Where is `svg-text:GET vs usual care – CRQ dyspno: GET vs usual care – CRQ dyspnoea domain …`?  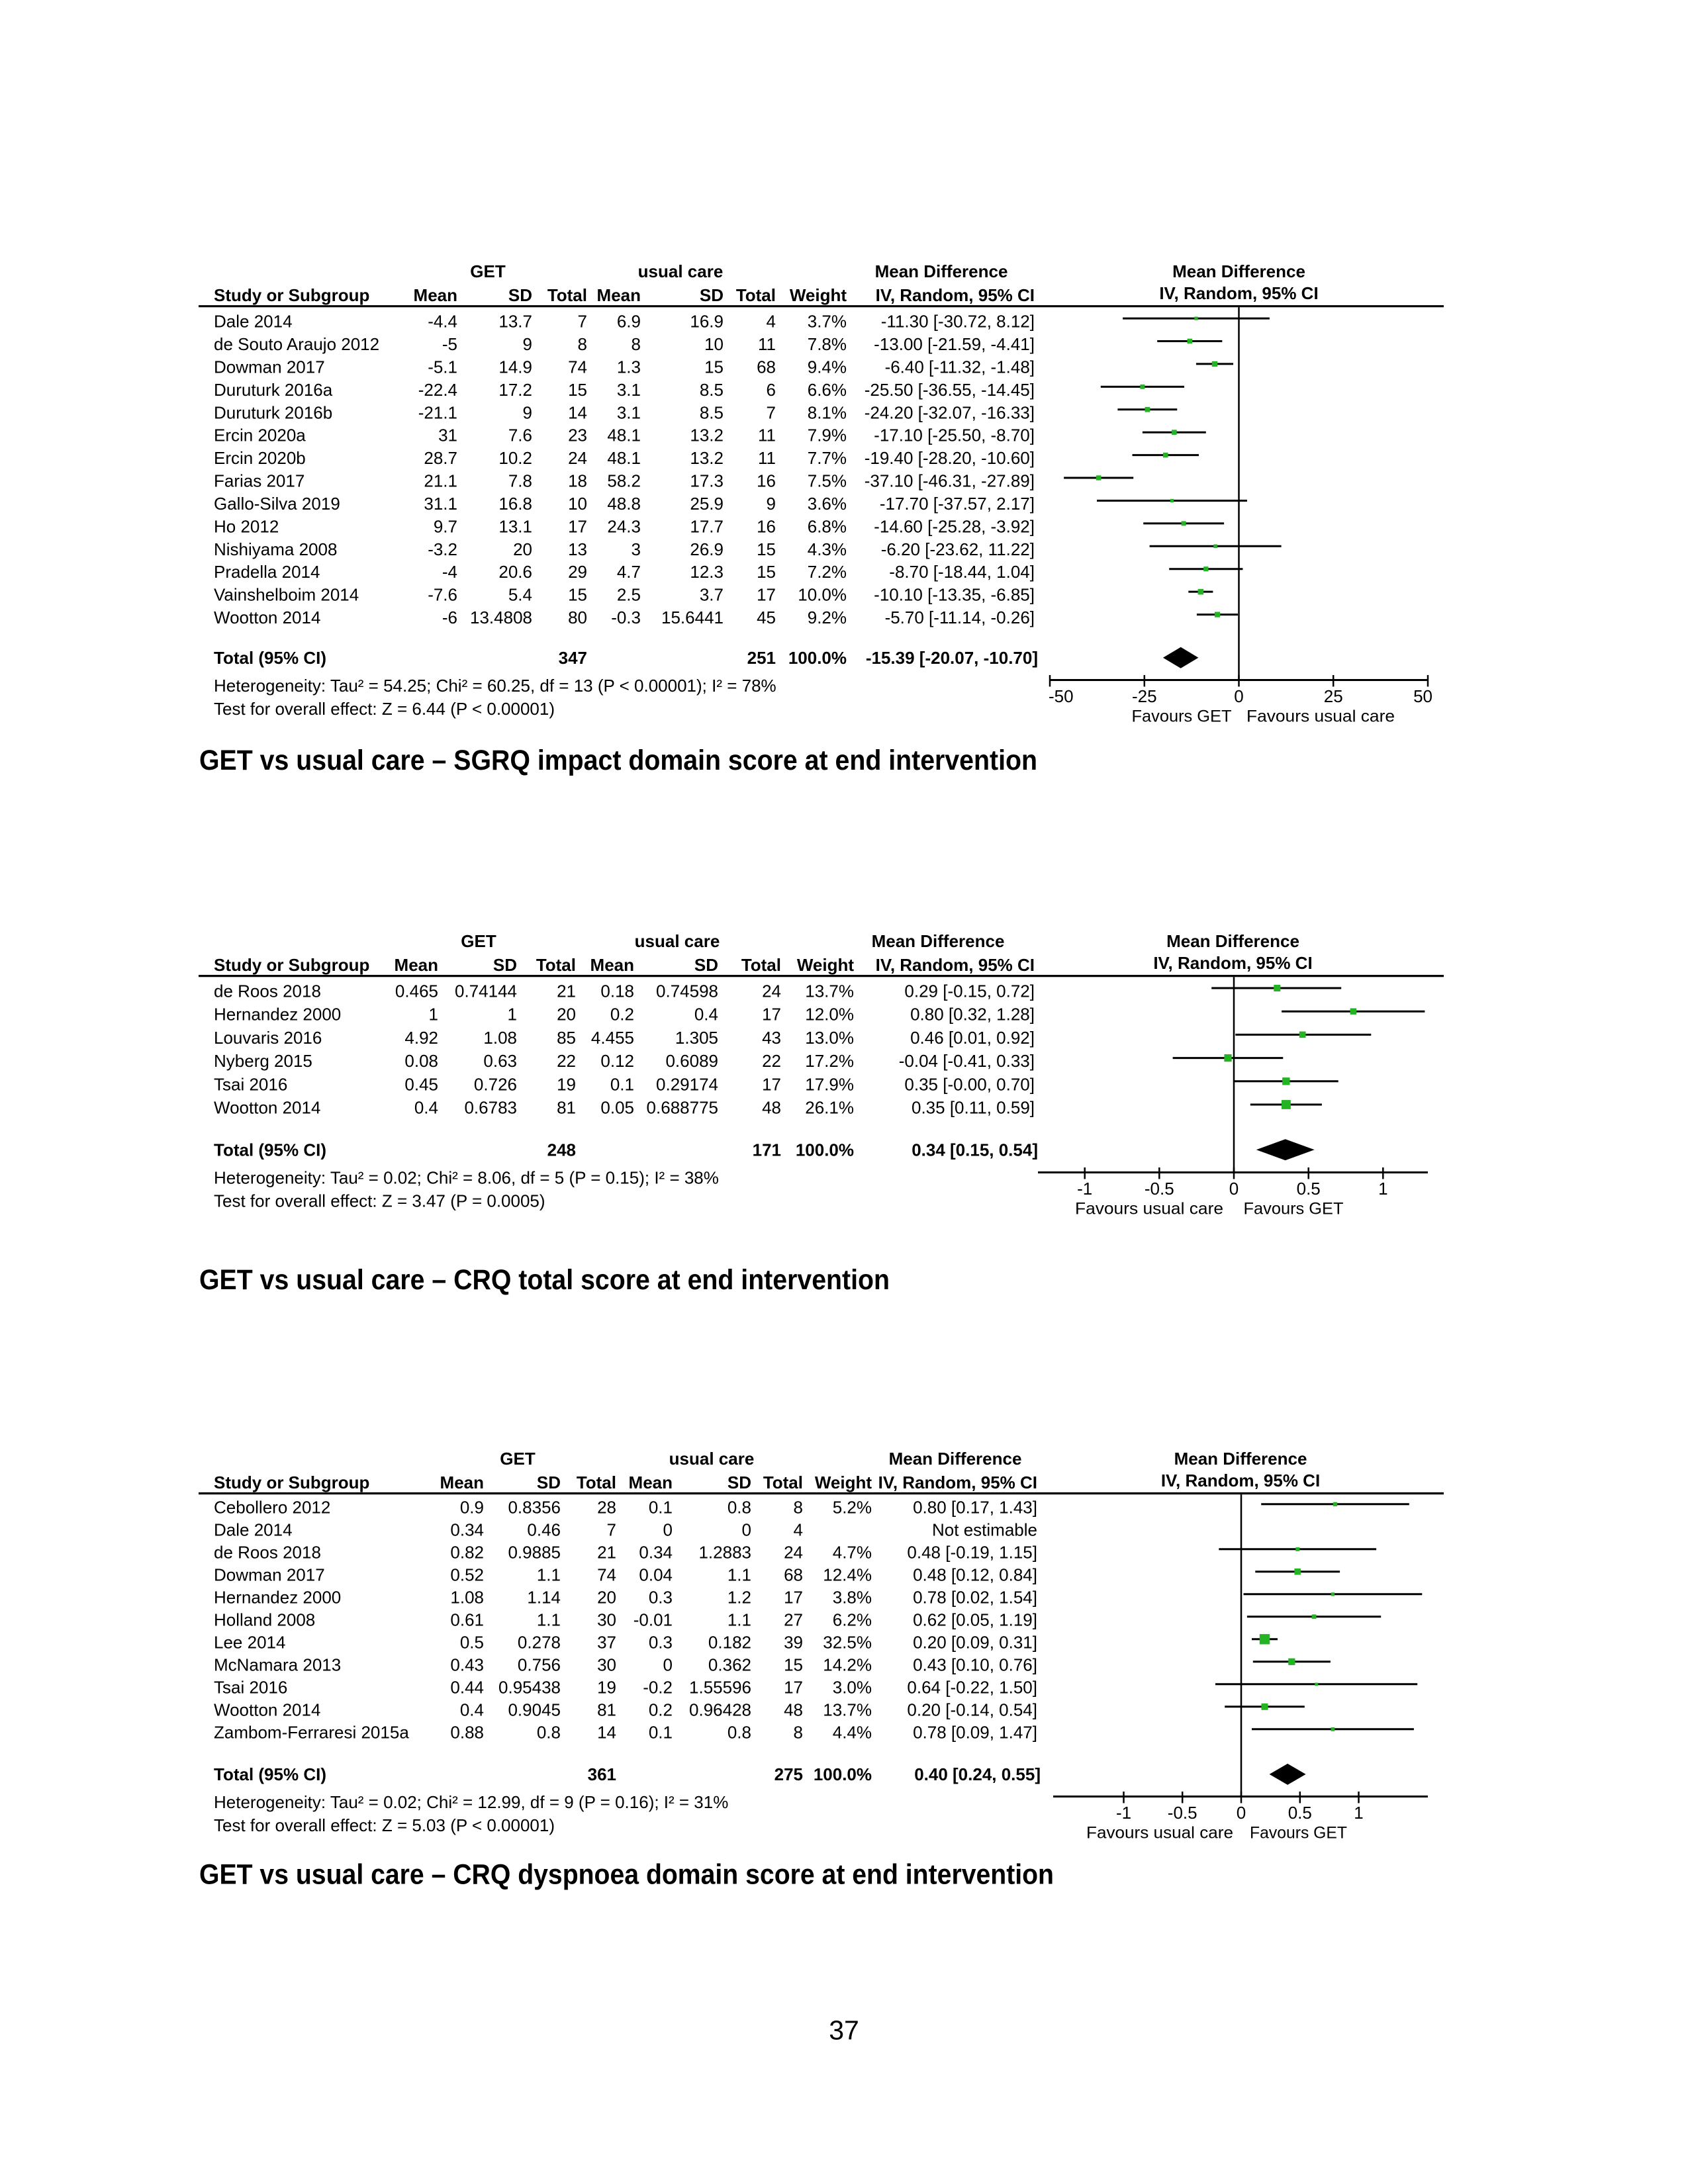
svg-text:GET vs usual care – CRQ dyspno: GET vs usual care – CRQ dyspnoea domain … is located at coordinates (626, 1875).